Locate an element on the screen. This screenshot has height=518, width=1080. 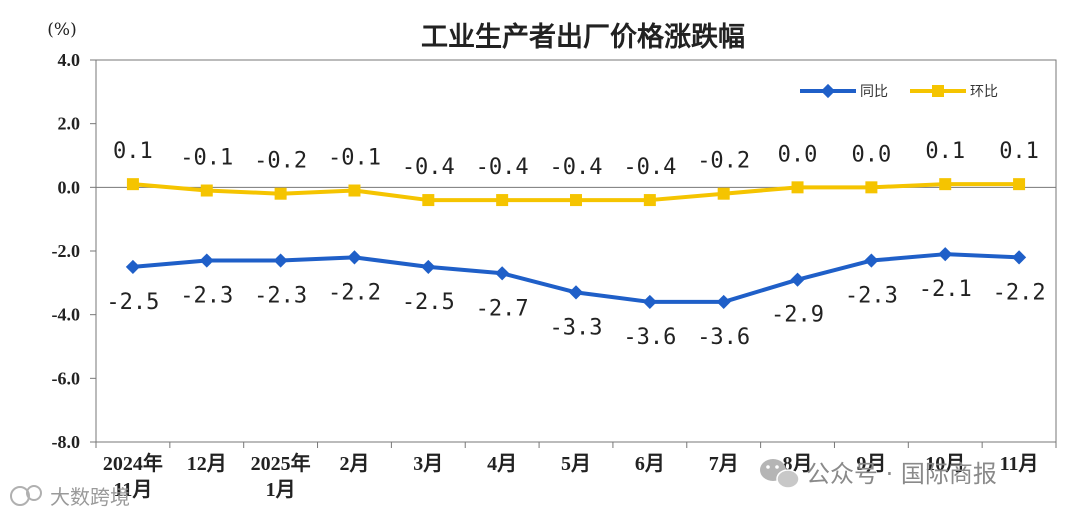
x-tick-label-line: 7月 is located at coordinates (724, 464).